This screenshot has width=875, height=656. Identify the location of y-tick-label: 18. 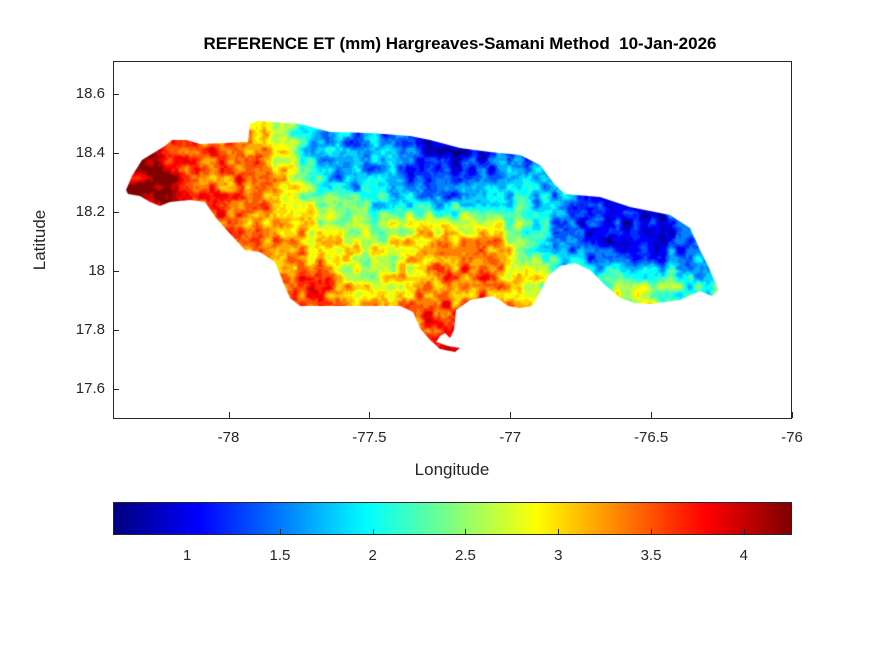
(96, 271).